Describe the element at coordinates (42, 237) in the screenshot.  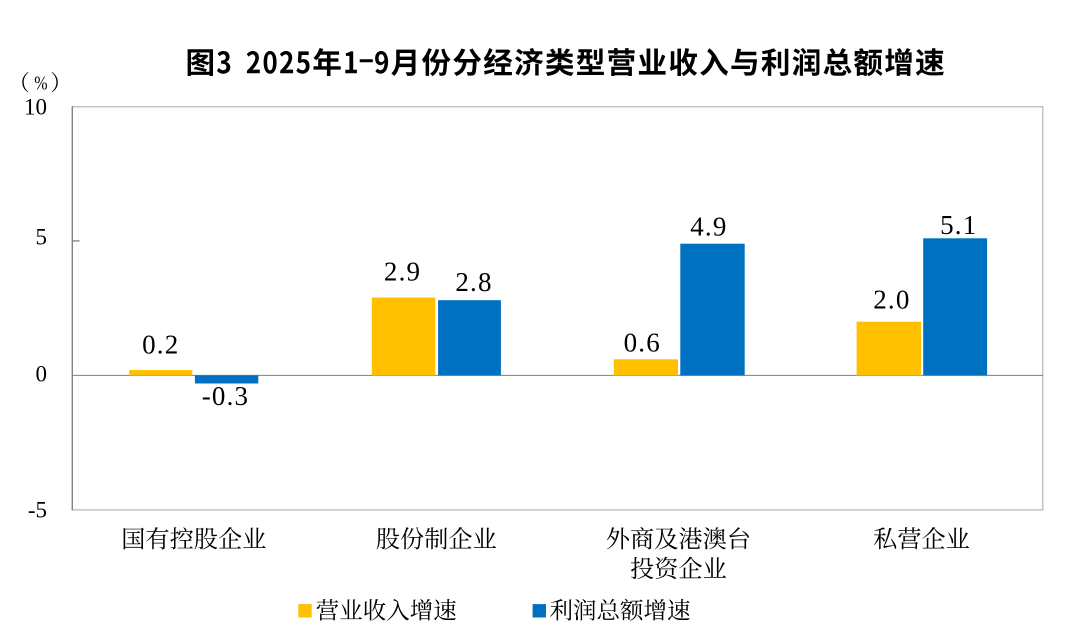
I see `svg-text: 5` at that location.